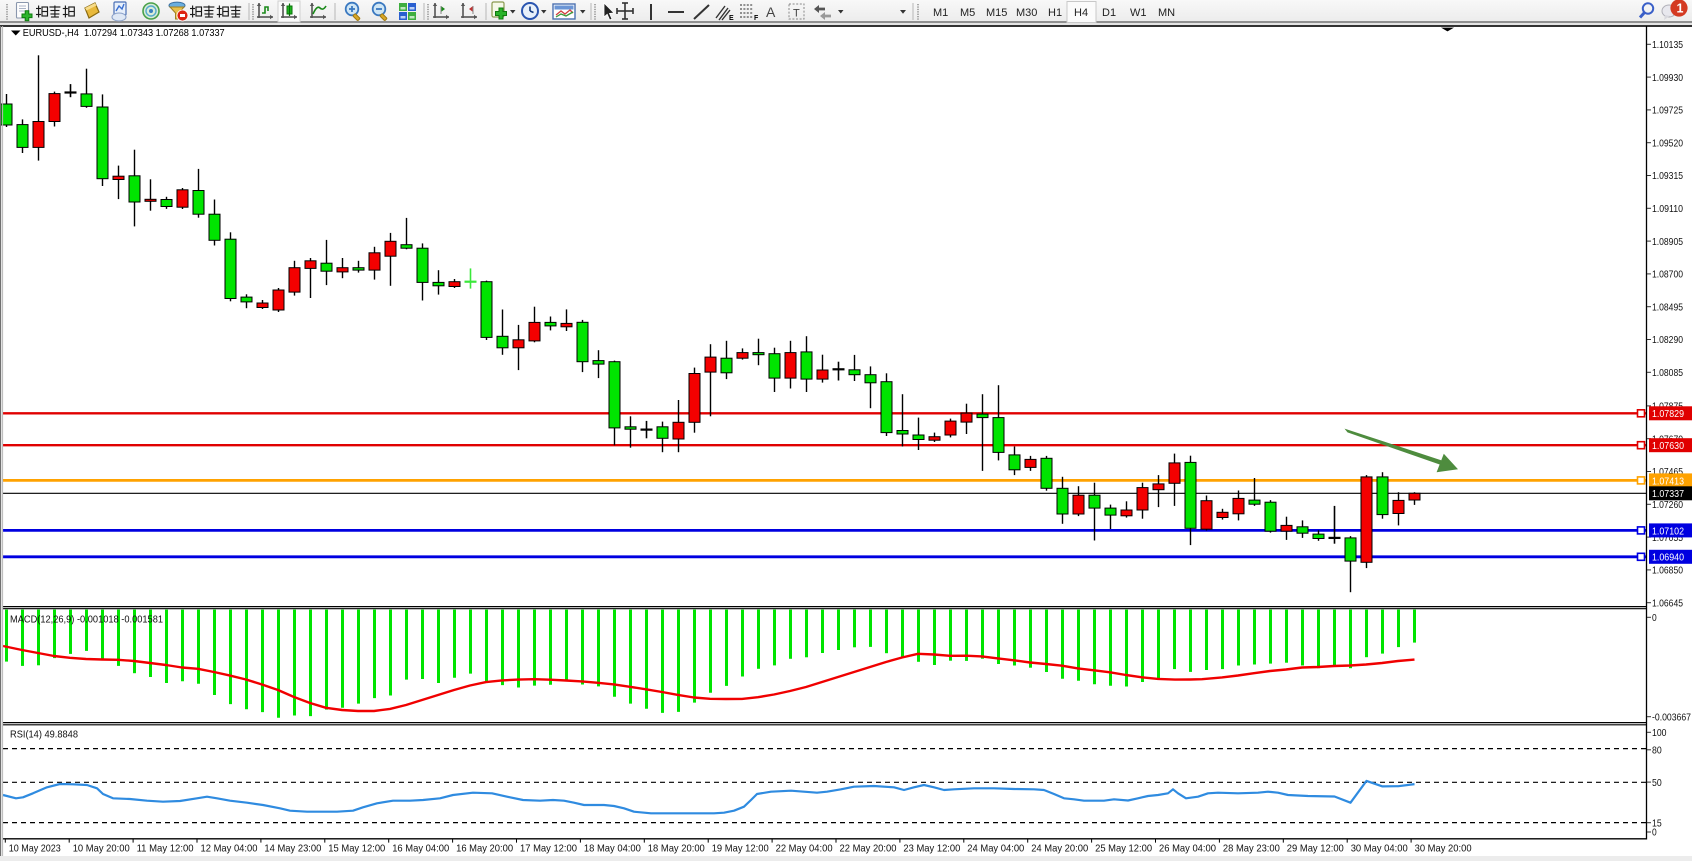 The height and width of the screenshot is (861, 1692). I want to click on svg-text: E, so click(731, 18).